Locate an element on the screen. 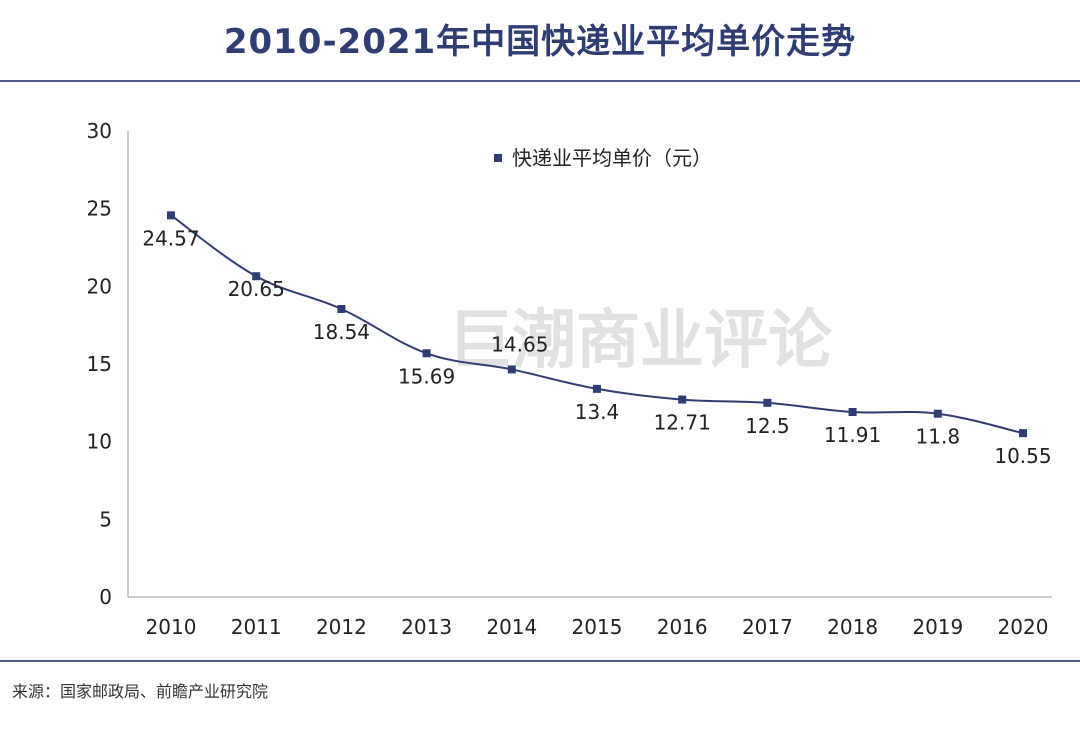  data-label: 11.8 is located at coordinates (938, 437).